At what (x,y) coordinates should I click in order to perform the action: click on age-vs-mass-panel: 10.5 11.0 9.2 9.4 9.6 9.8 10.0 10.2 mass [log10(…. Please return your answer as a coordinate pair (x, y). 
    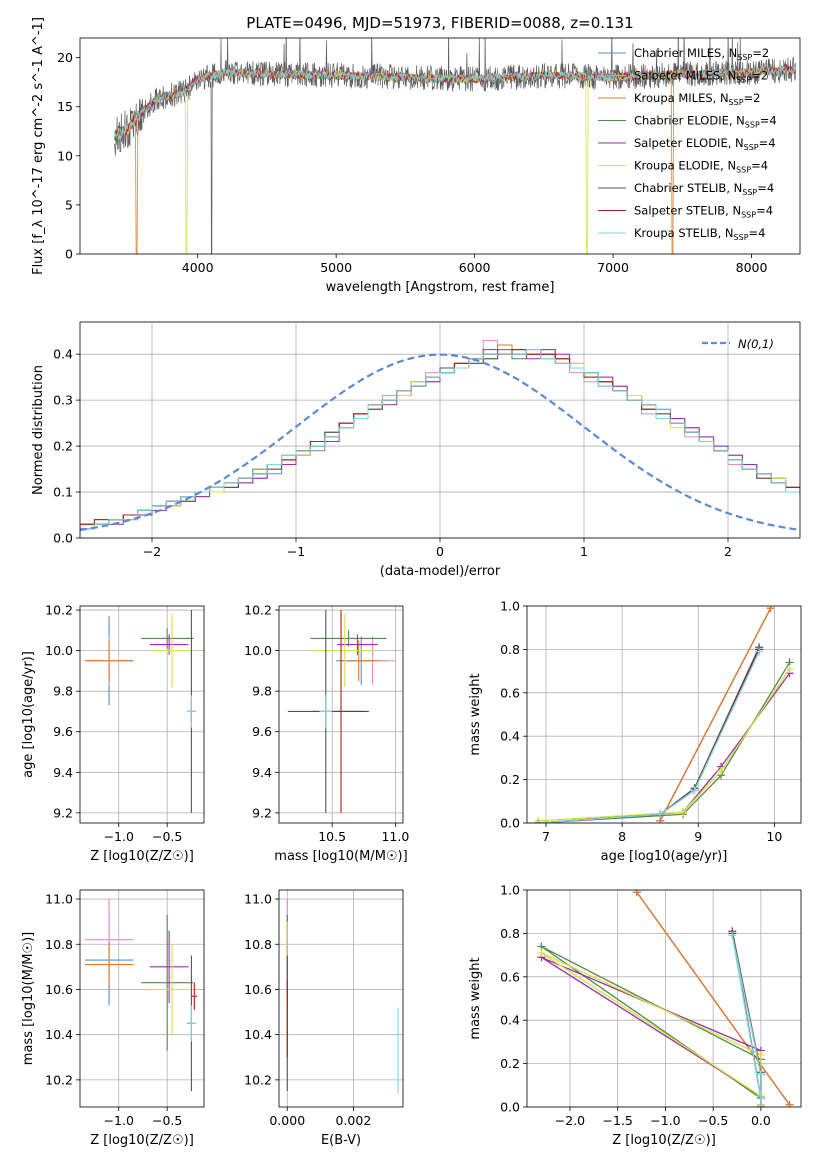
    Looking at the image, I should click on (326, 733).